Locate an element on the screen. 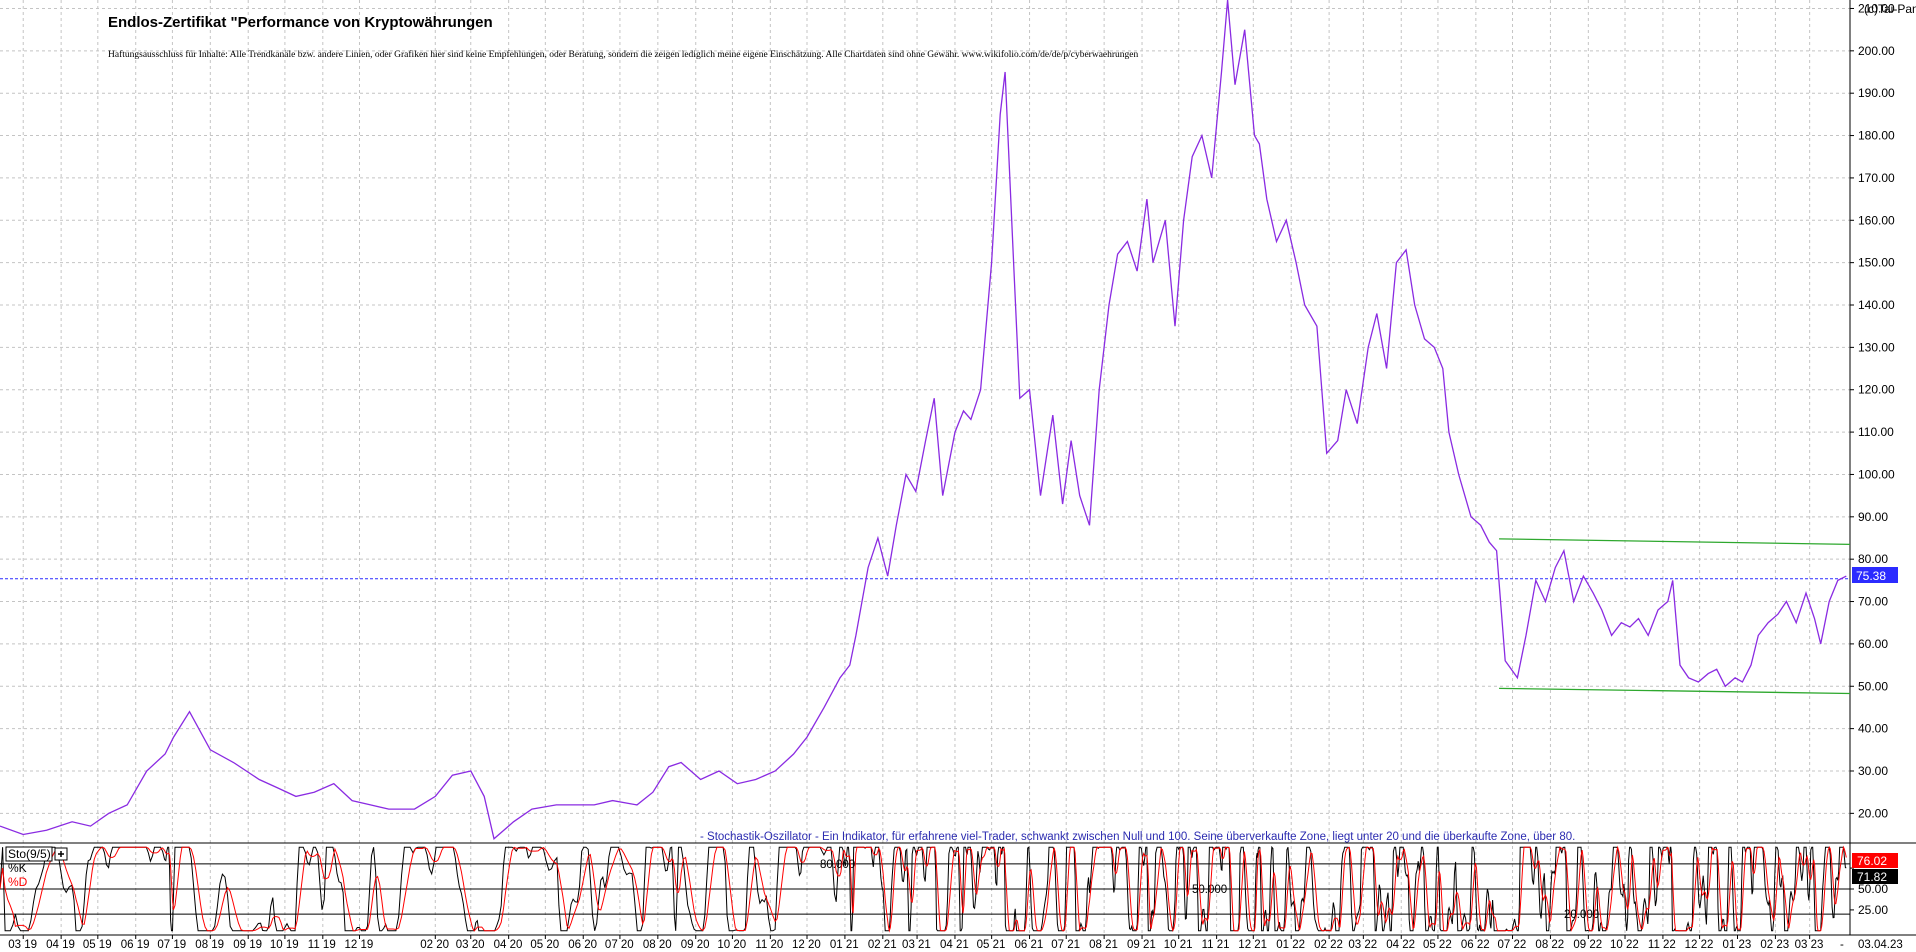  time-tick-label: 04 21 is located at coordinates (954, 945).